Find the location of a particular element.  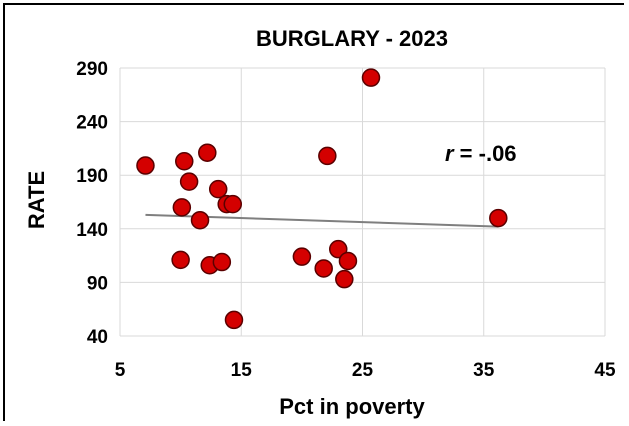

y-tick-label: 240 is located at coordinates (92, 123).